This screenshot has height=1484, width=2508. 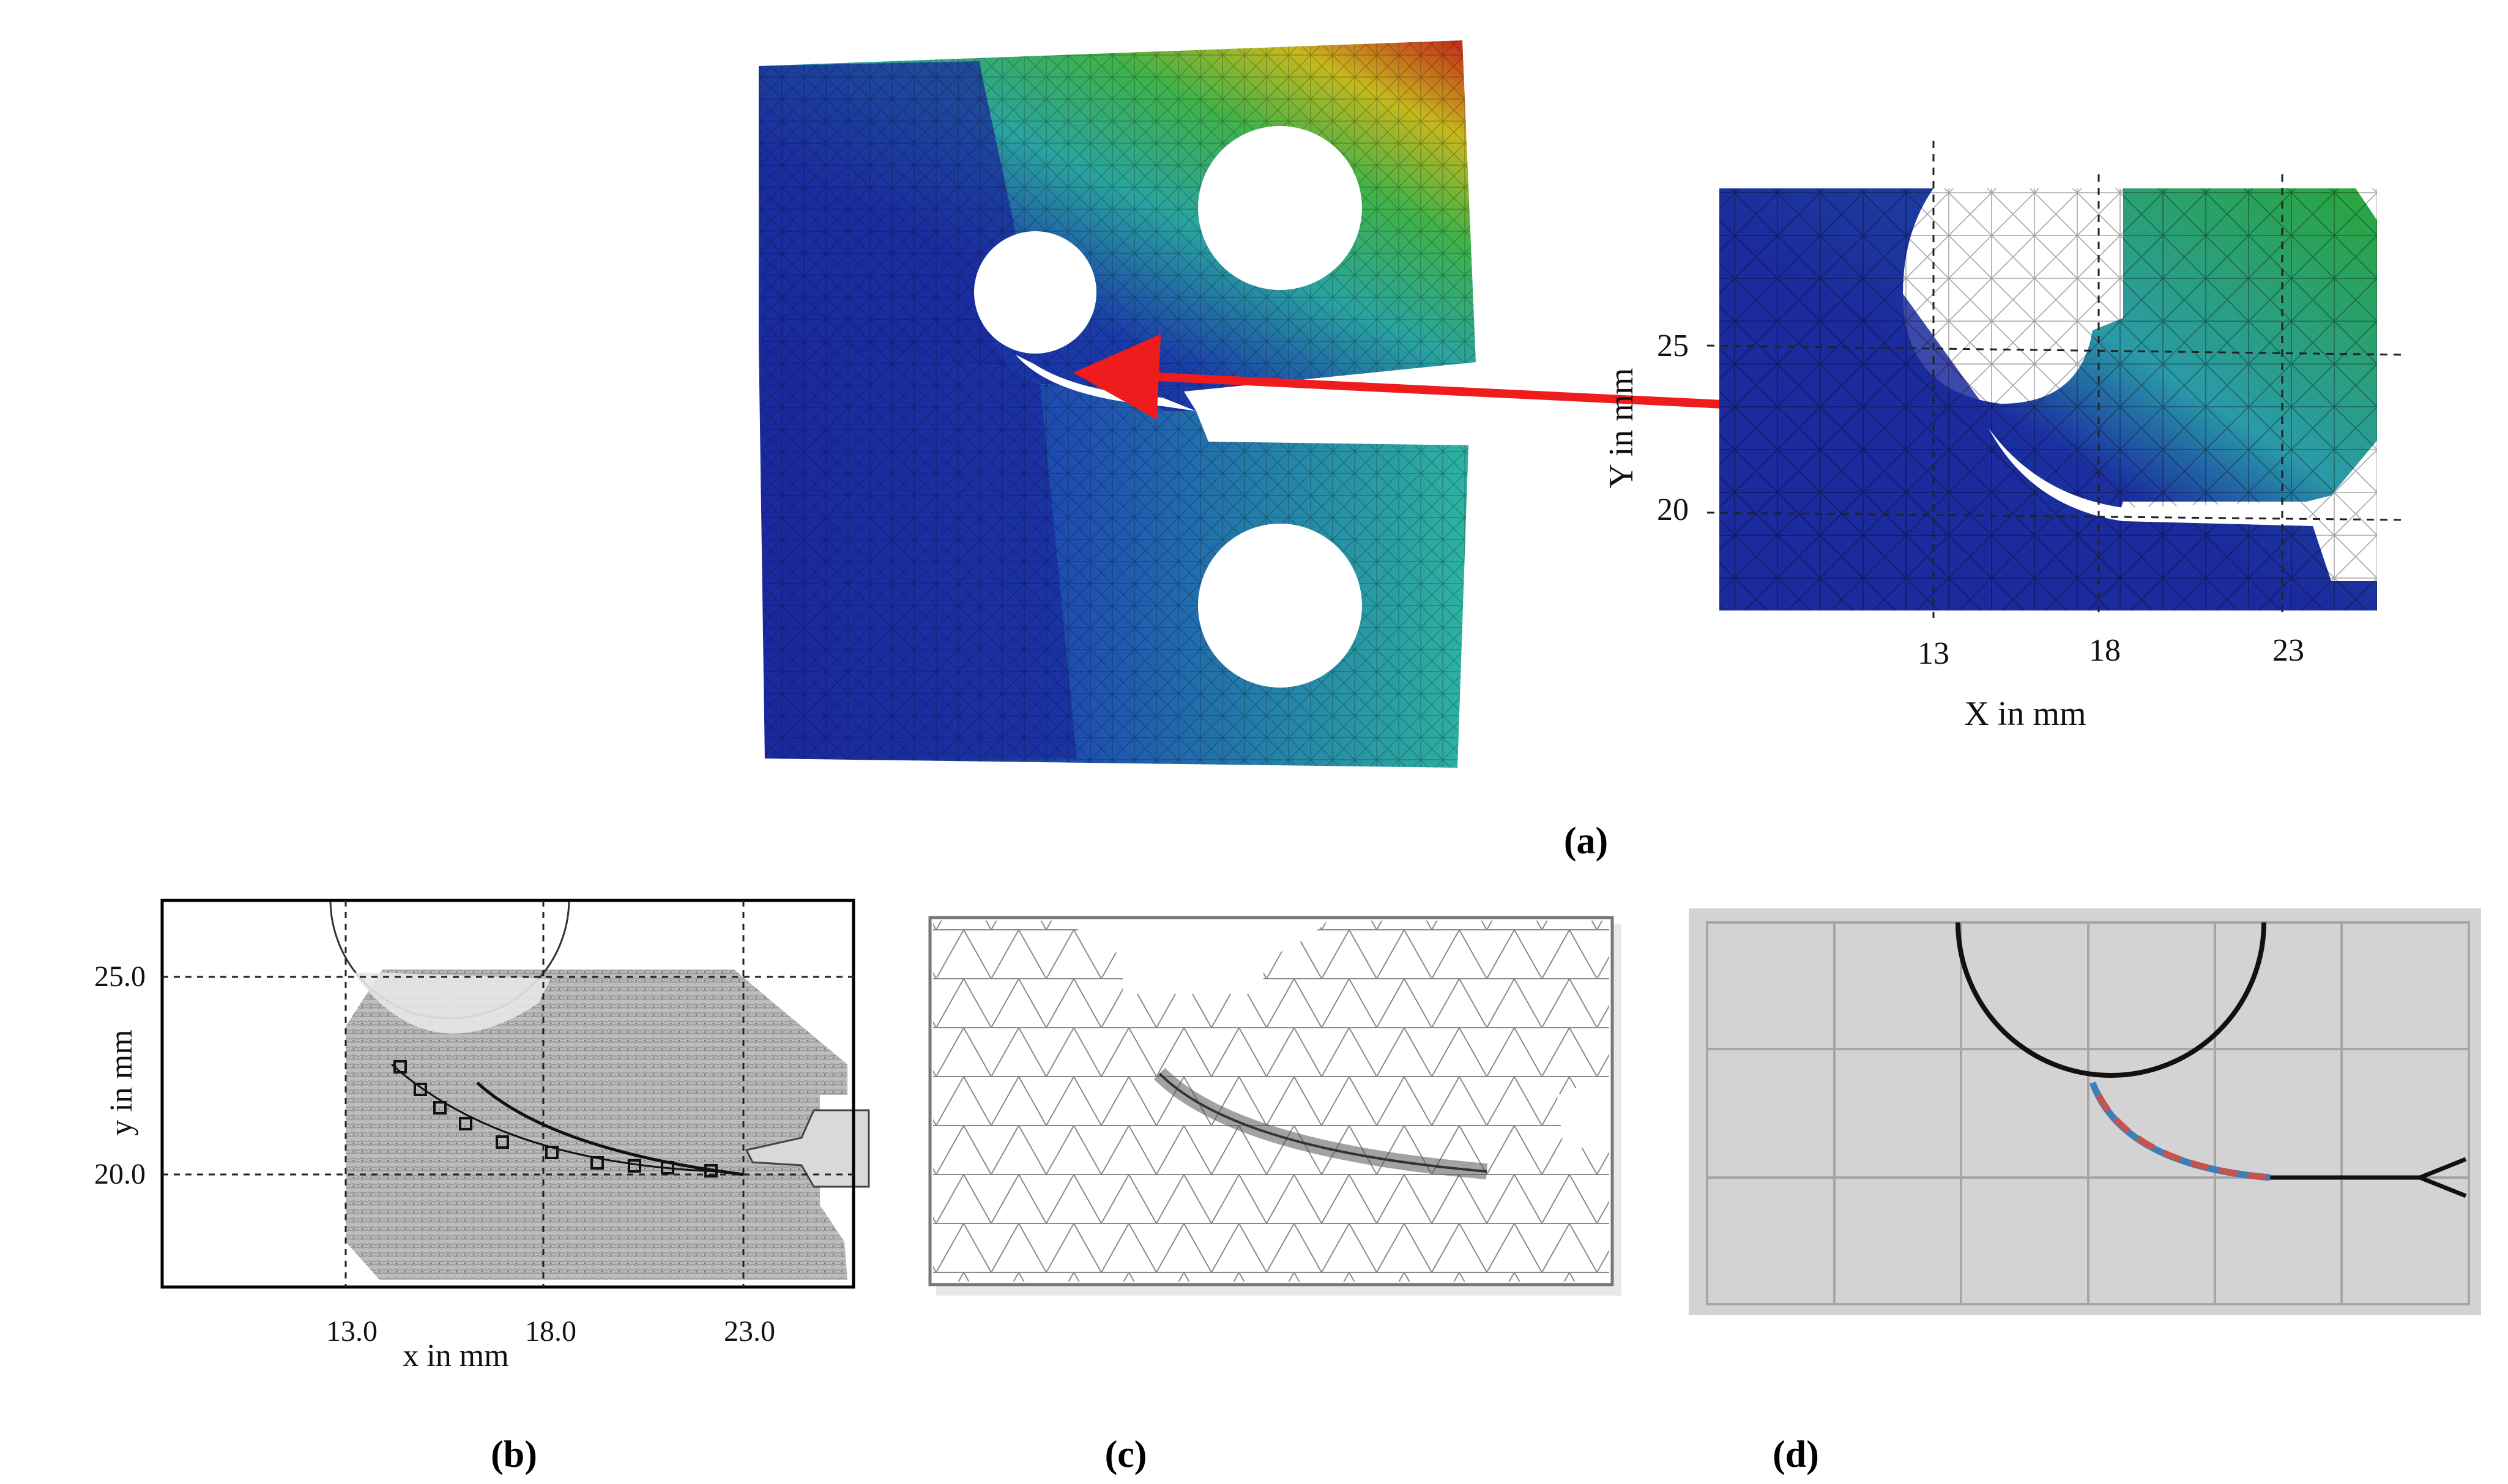 What do you see at coordinates (1933, 653) in the screenshot?
I see `zoom-xtick-13: 13` at bounding box center [1933, 653].